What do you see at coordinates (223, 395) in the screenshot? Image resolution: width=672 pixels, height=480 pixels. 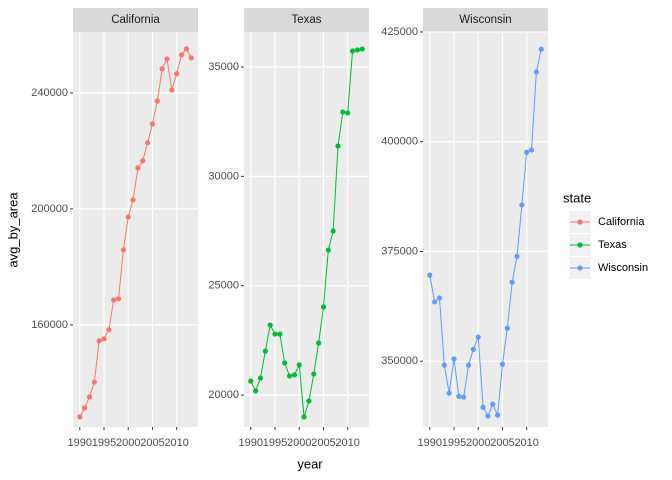 I see `y-tick-label: 20000` at bounding box center [223, 395].